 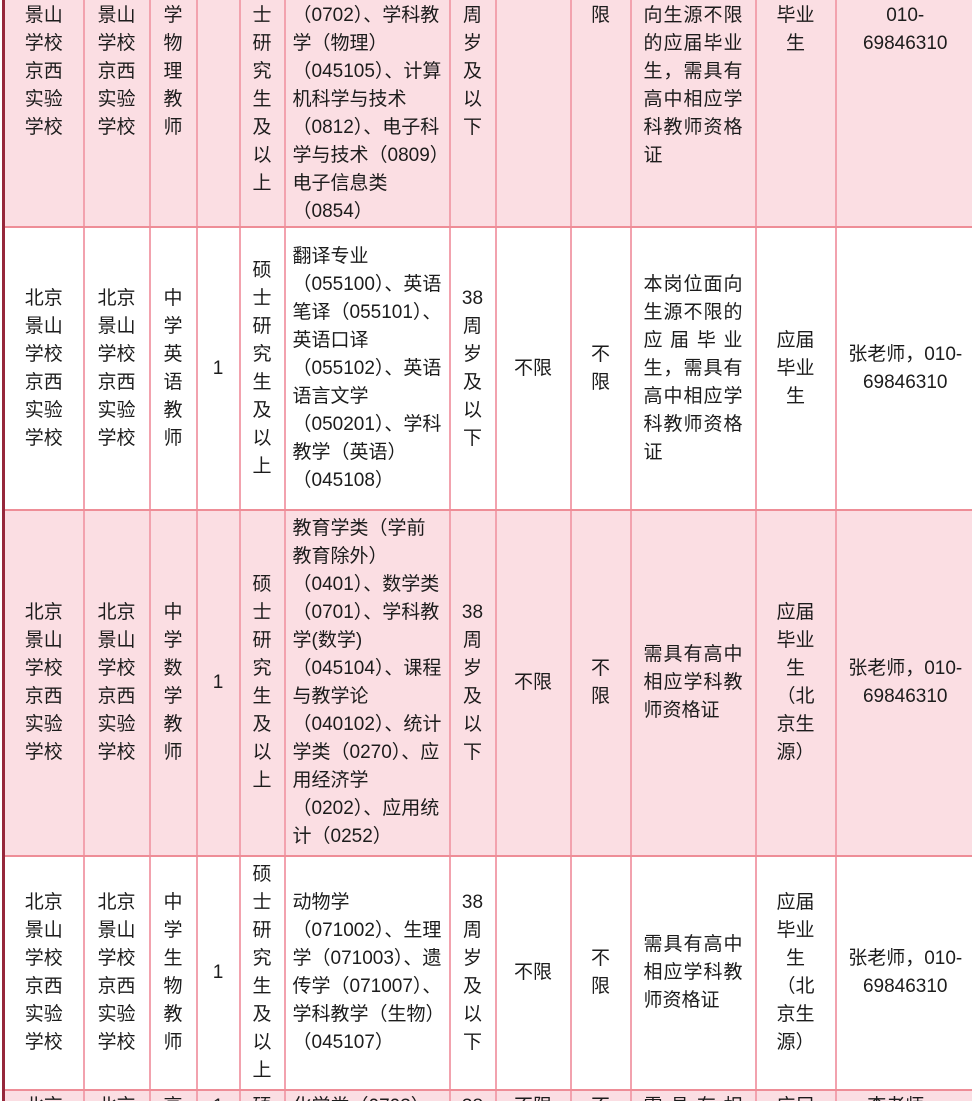 What do you see at coordinates (903, 114) in the screenshot?
I see `cell-contact: 010-69846310` at bounding box center [903, 114].